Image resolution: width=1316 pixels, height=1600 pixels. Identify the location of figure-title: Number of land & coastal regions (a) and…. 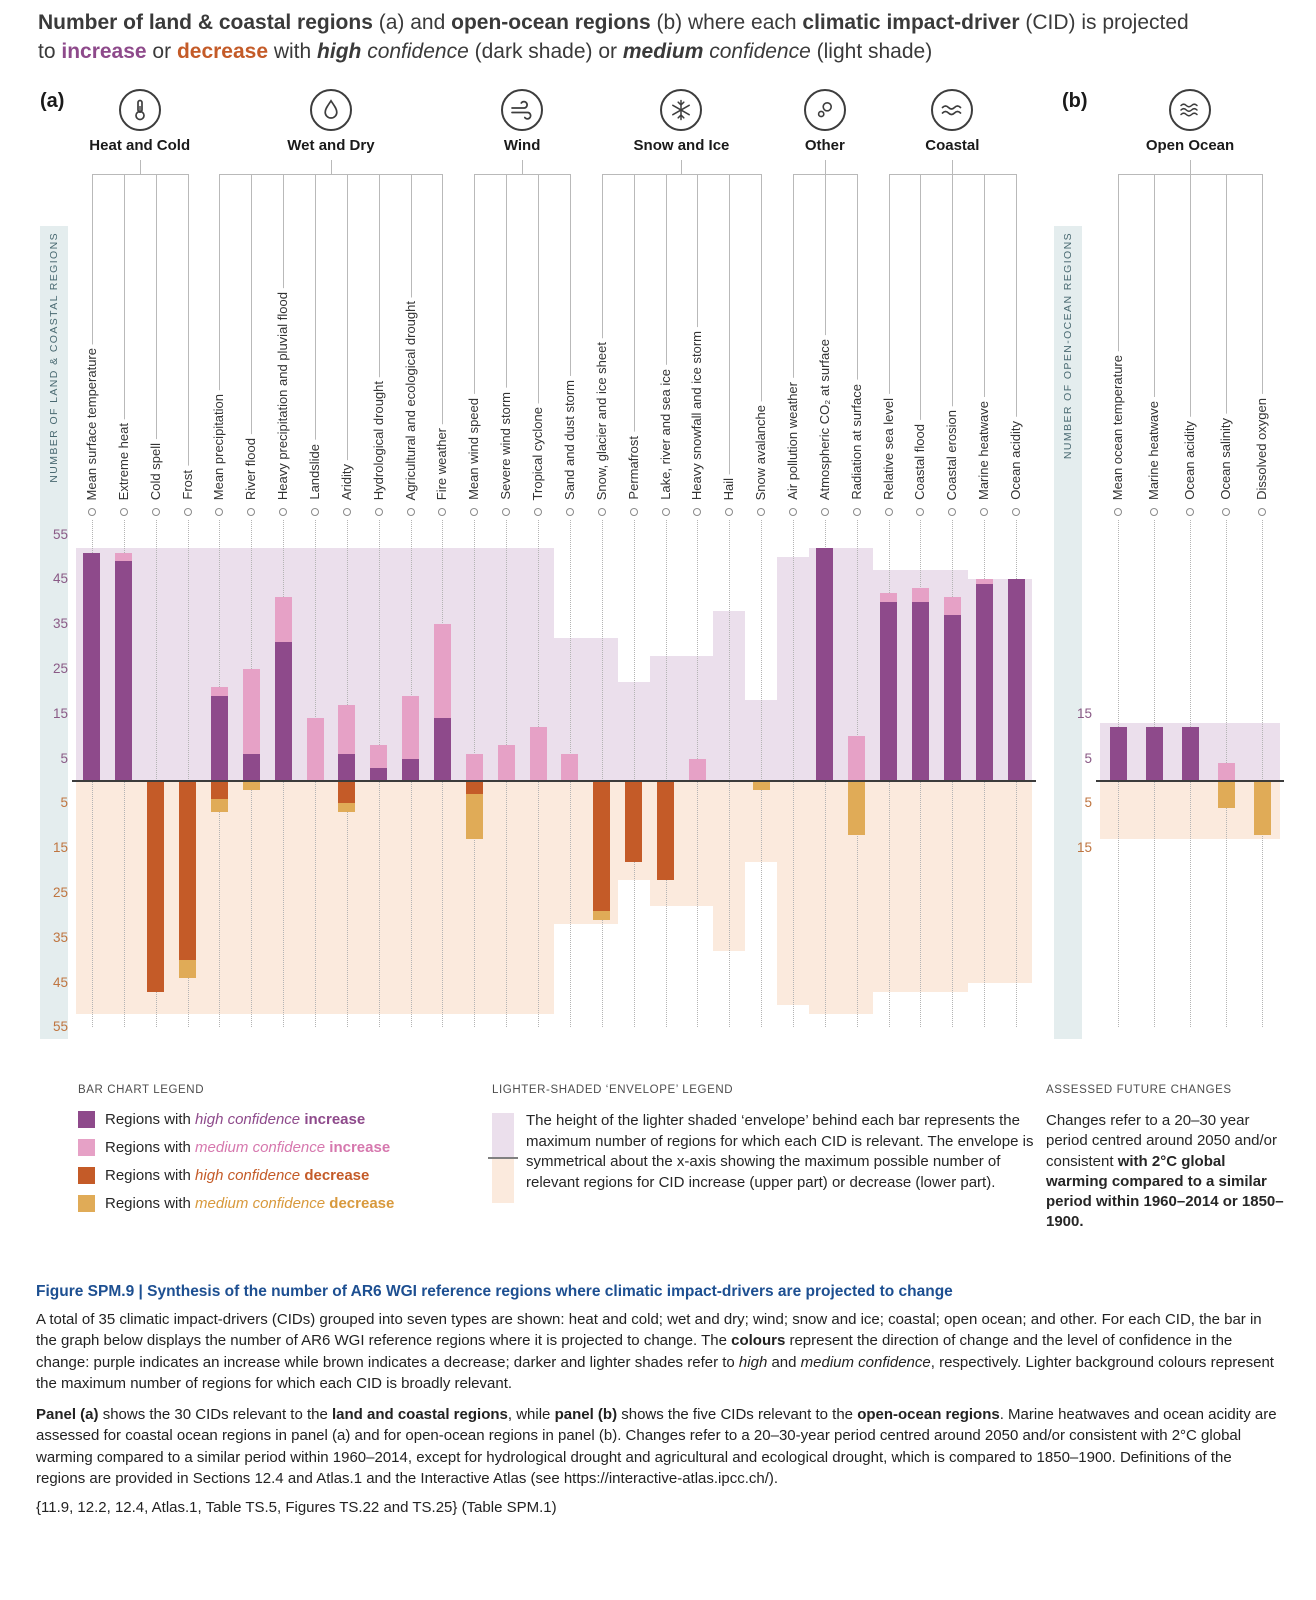
(613, 37).